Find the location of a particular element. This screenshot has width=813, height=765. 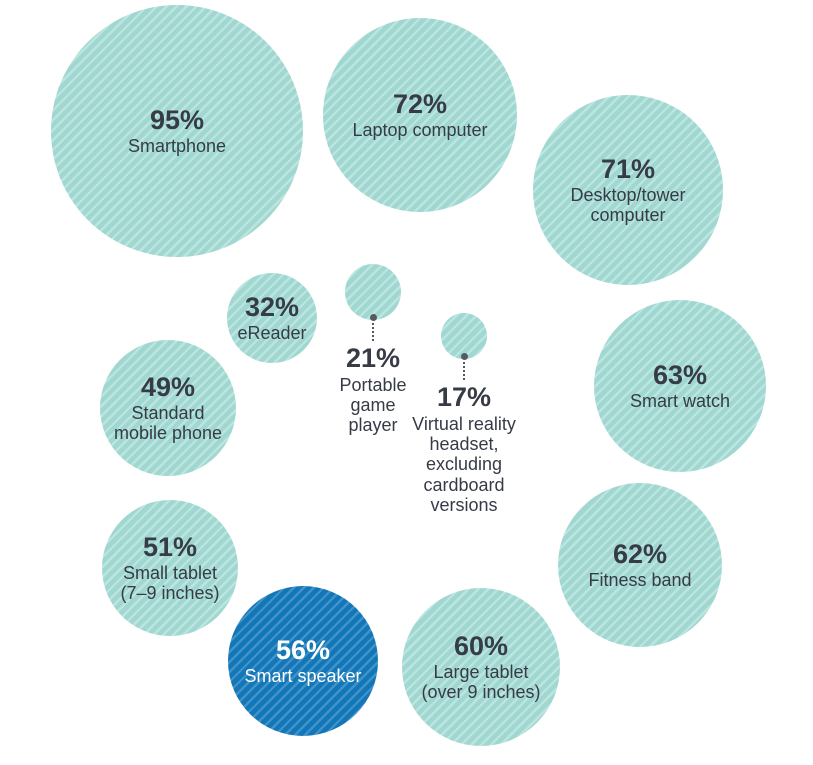

bubble-label-standard-mobile-phone-line-0: Standard is located at coordinates (168, 412).